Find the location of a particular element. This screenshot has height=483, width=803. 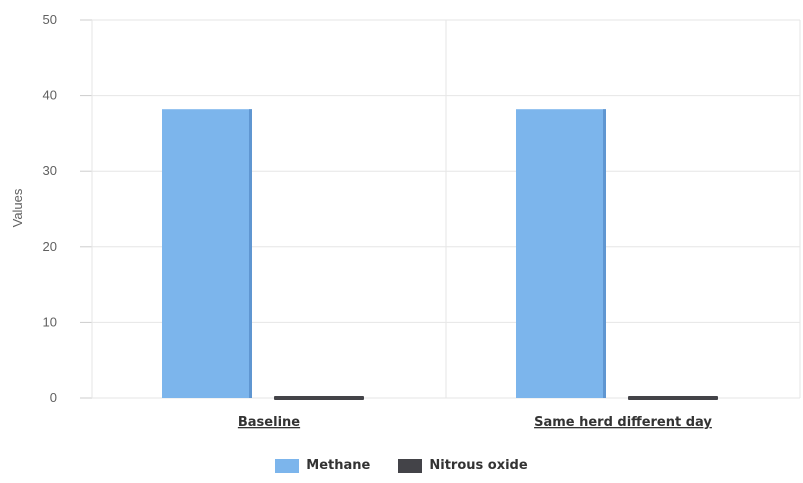

legend-item-nitrous-oxide: Nitrous oxide is located at coordinates (463, 465).